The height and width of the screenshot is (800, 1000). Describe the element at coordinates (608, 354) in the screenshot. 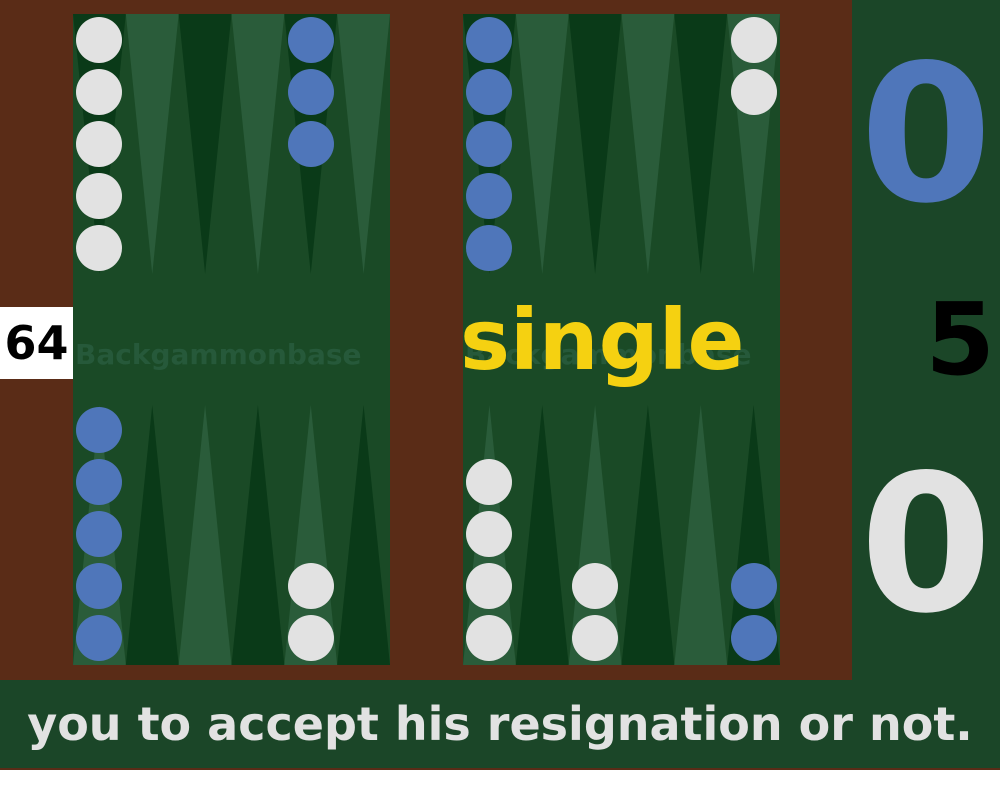

I see `watermark-right: Backgammonbase` at that location.